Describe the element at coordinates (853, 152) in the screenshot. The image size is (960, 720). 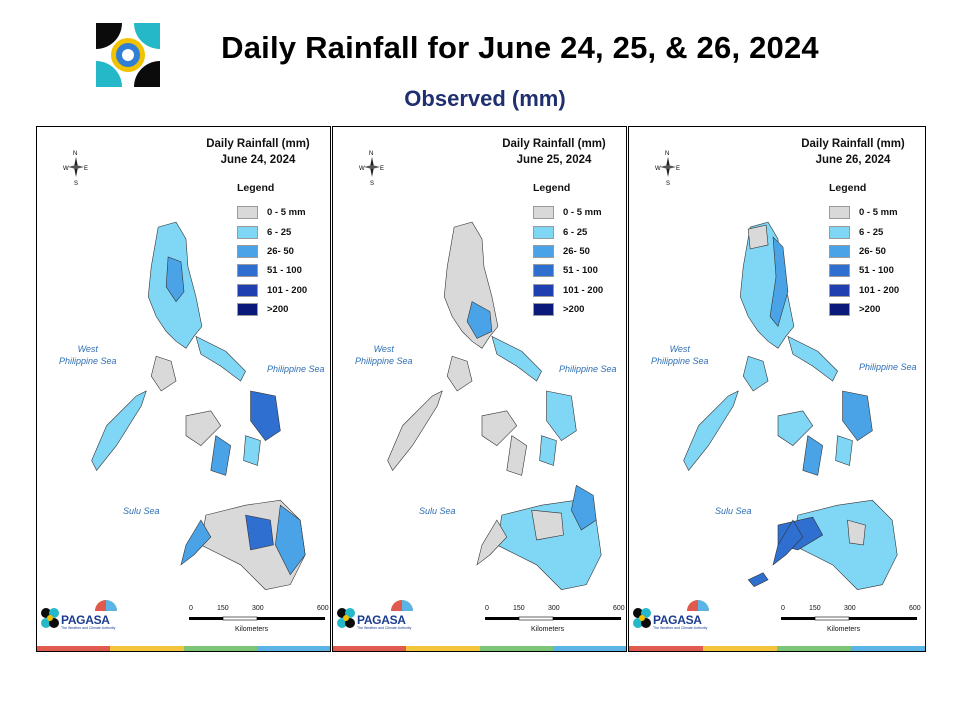
I see `panel-title: Daily Rainfall (mm) June 26, 2024` at that location.